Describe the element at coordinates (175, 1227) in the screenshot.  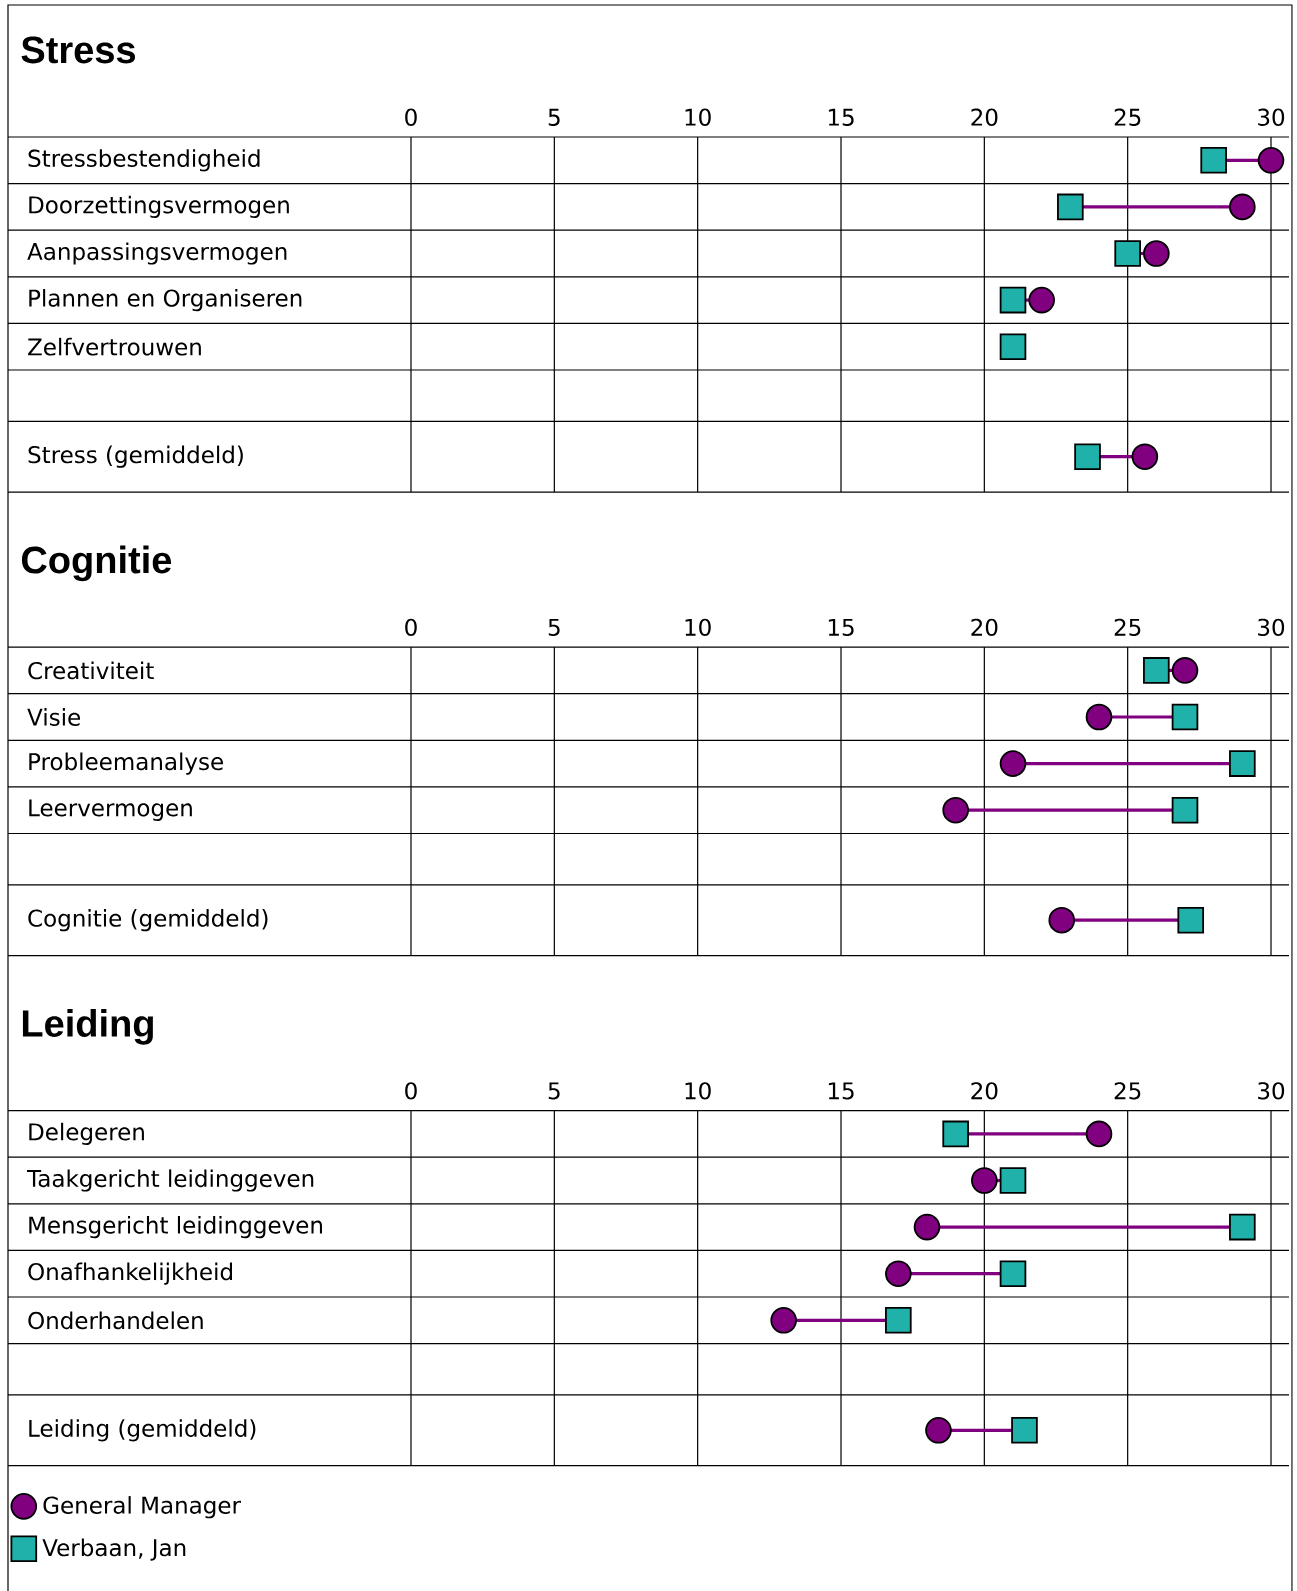
I see `y-tick-label: Mensgericht leidinggeven` at that location.